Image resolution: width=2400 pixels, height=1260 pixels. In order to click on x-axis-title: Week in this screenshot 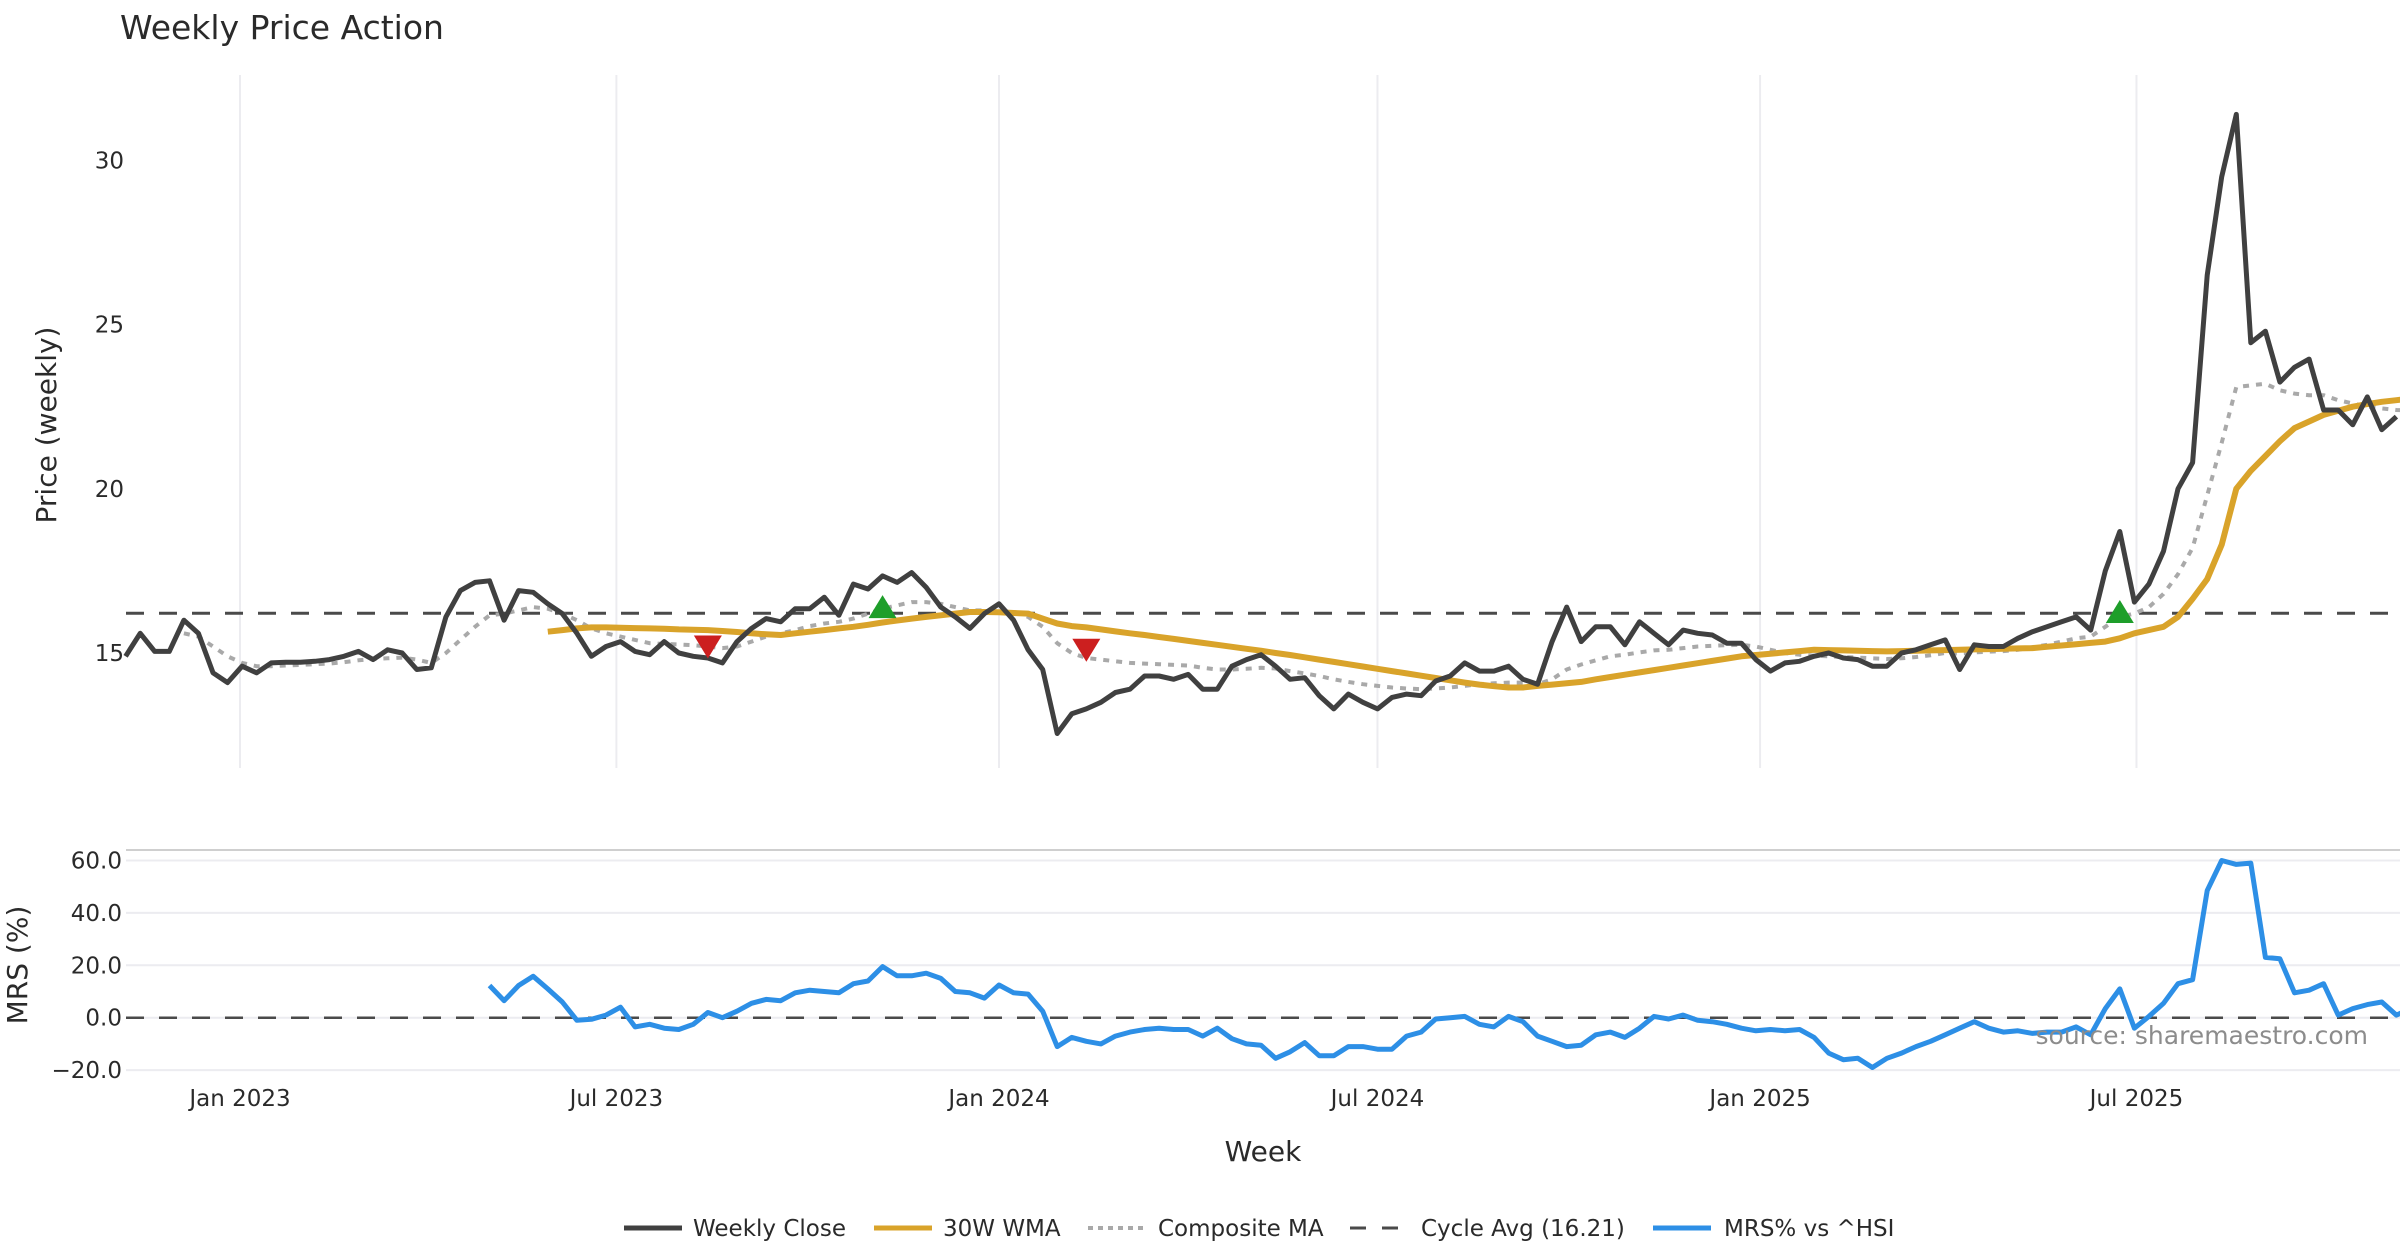, I will do `click(1263, 1151)`.